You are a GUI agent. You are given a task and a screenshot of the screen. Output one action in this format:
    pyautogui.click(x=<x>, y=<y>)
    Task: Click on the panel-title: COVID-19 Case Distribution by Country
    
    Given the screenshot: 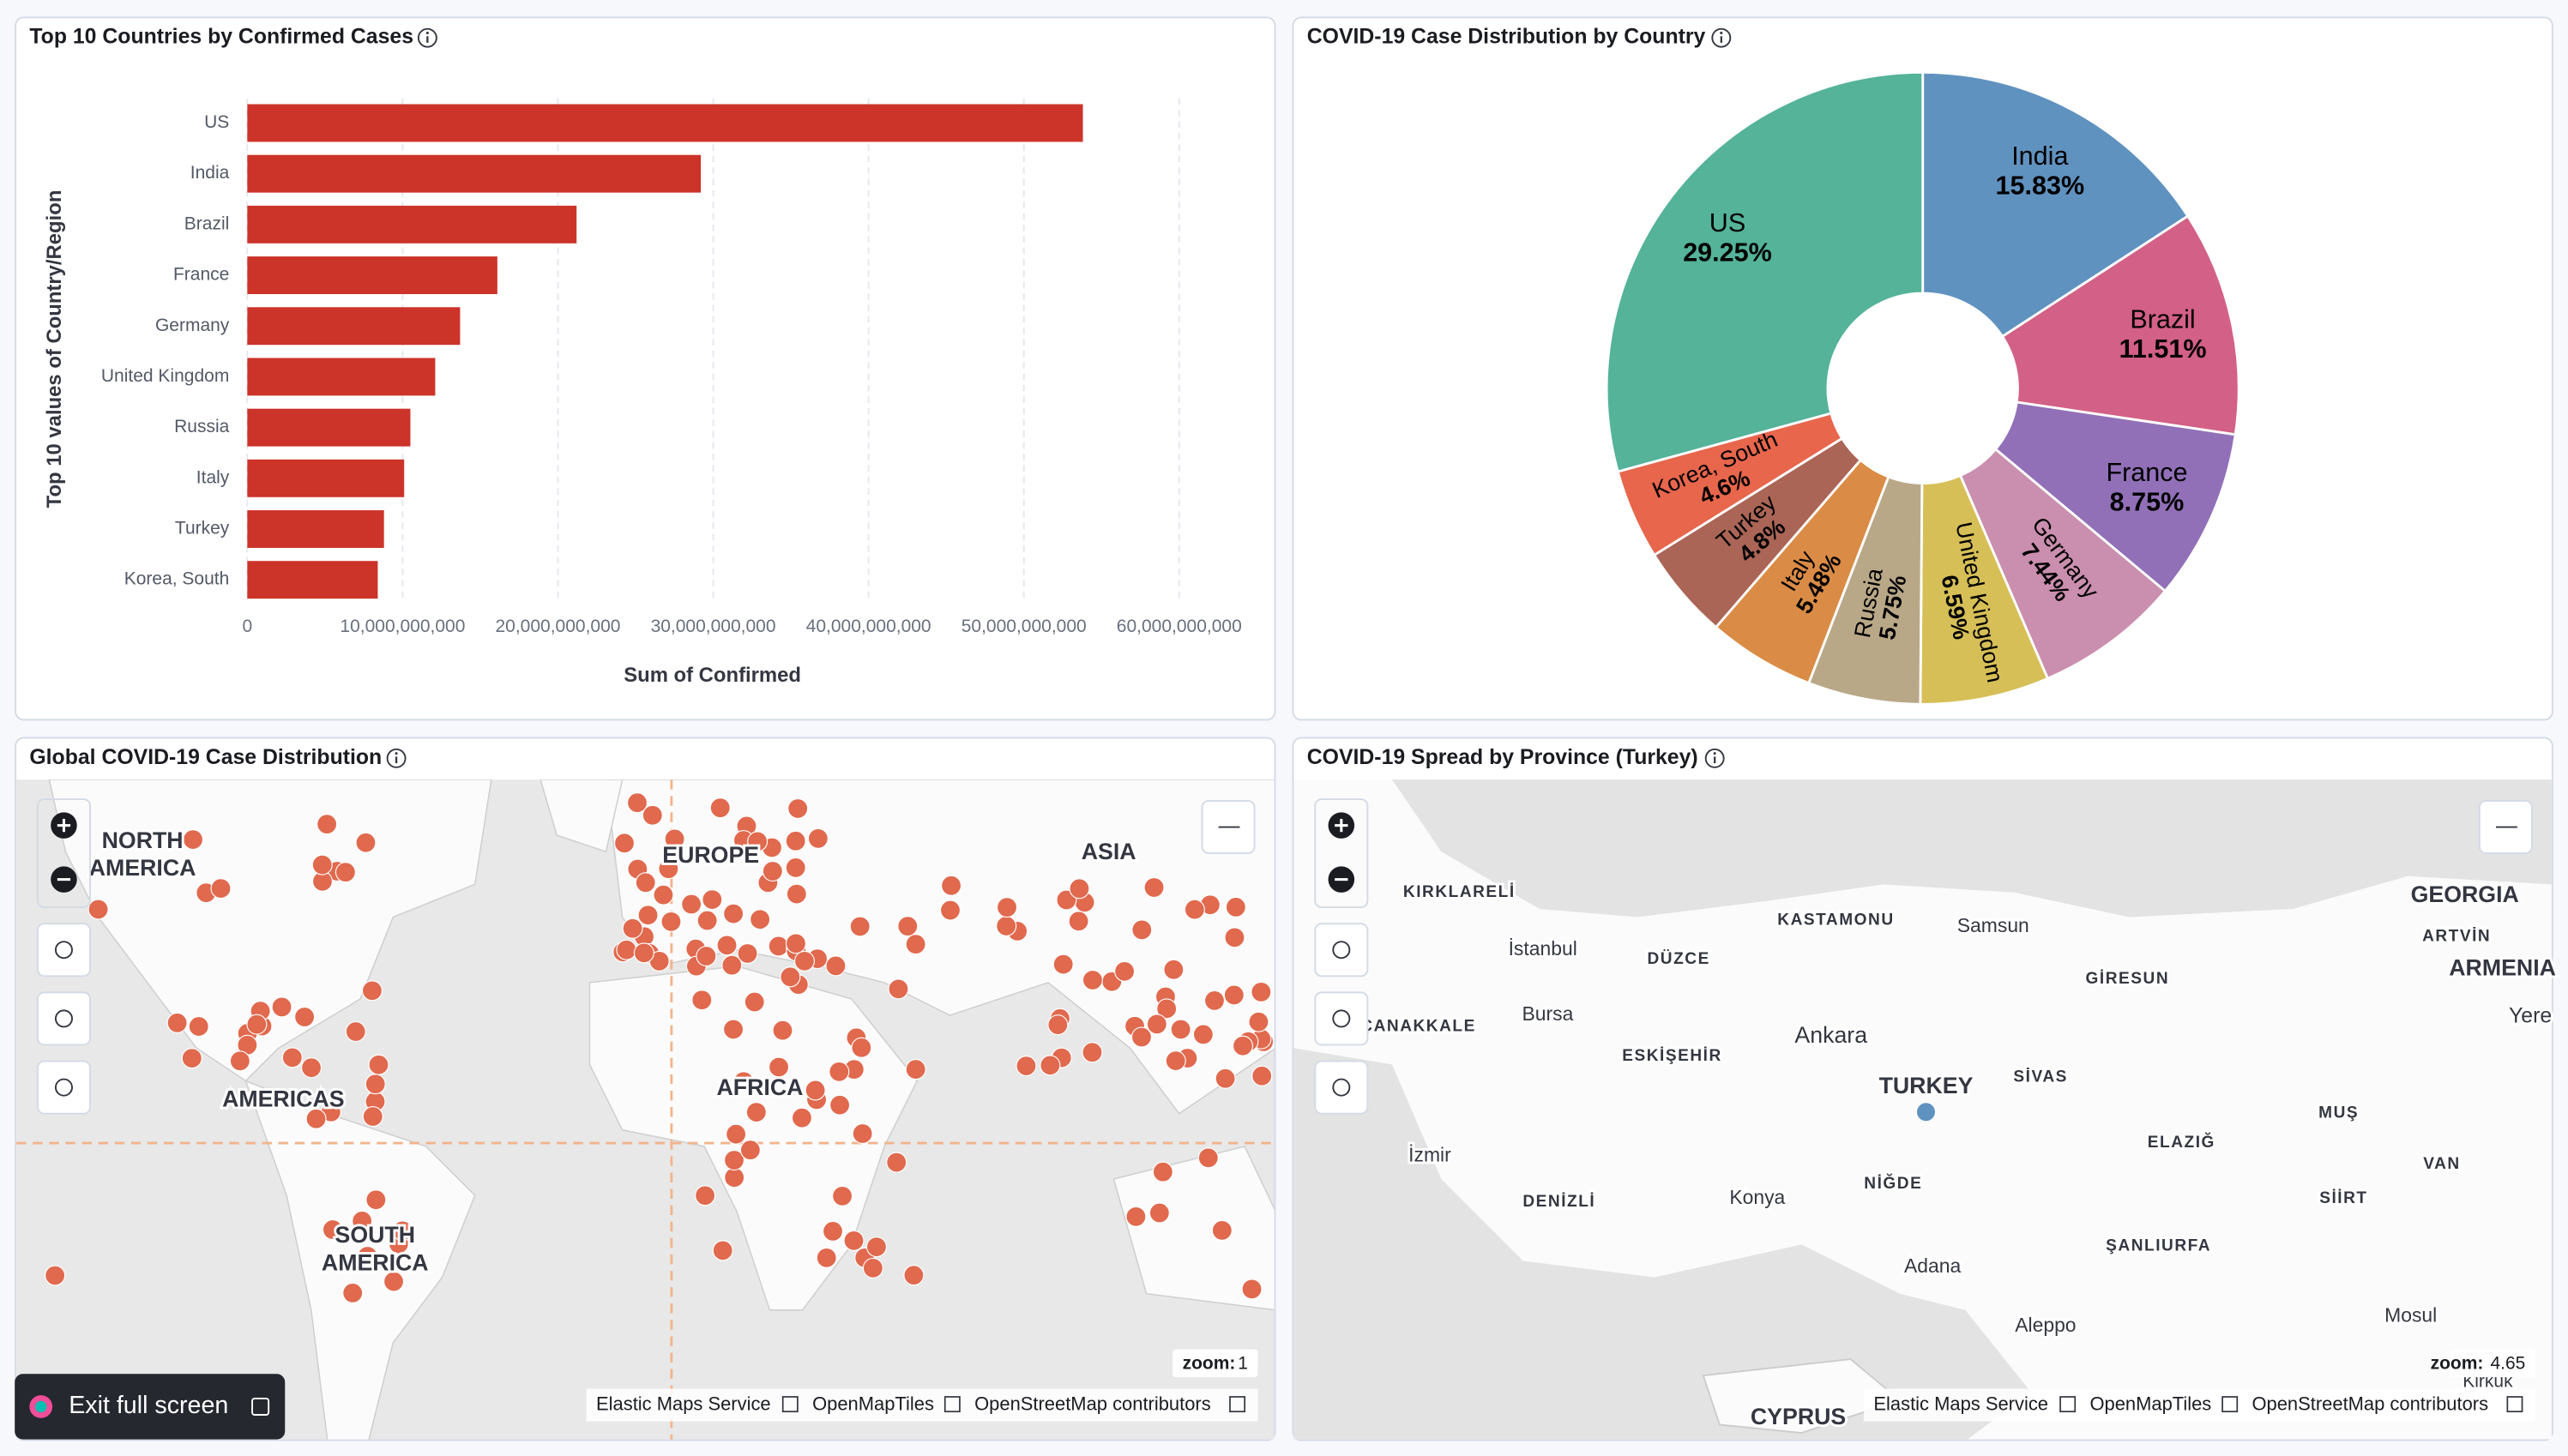 What is the action you would take?
    pyautogui.click(x=1506, y=37)
    